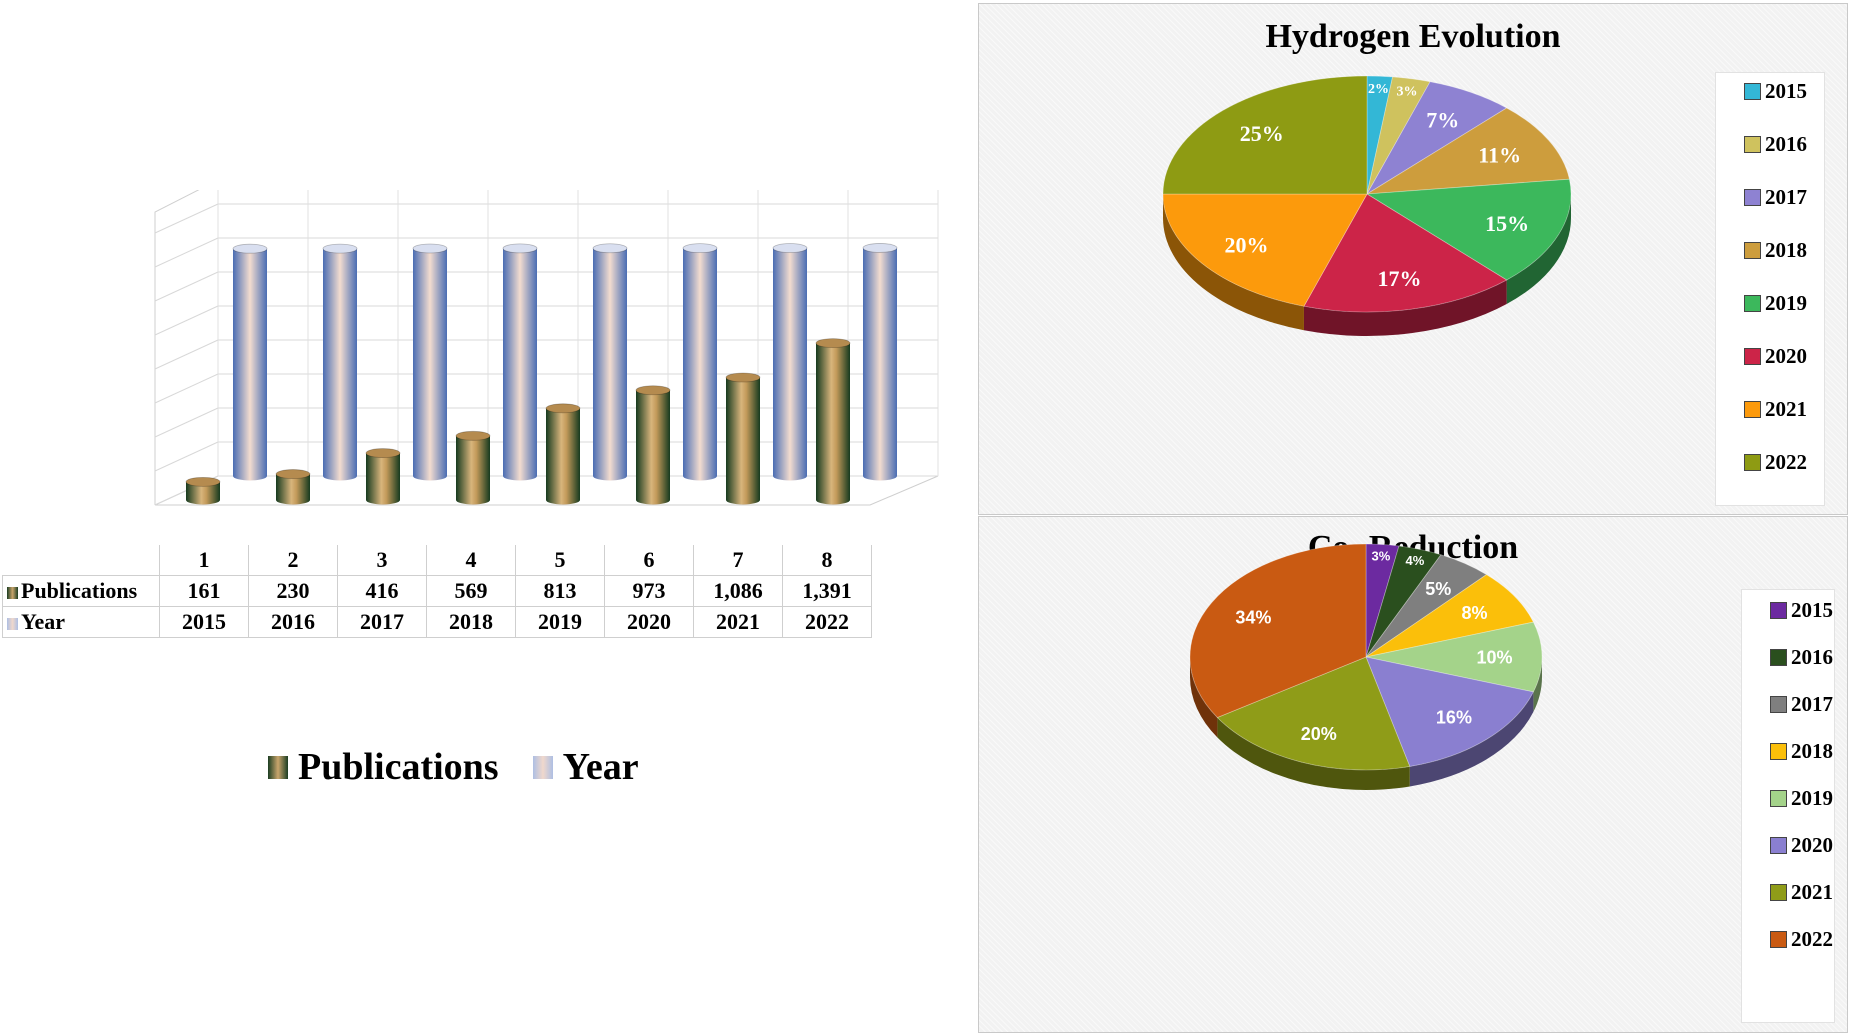  I want to click on year-cell: 2022, so click(827, 622).